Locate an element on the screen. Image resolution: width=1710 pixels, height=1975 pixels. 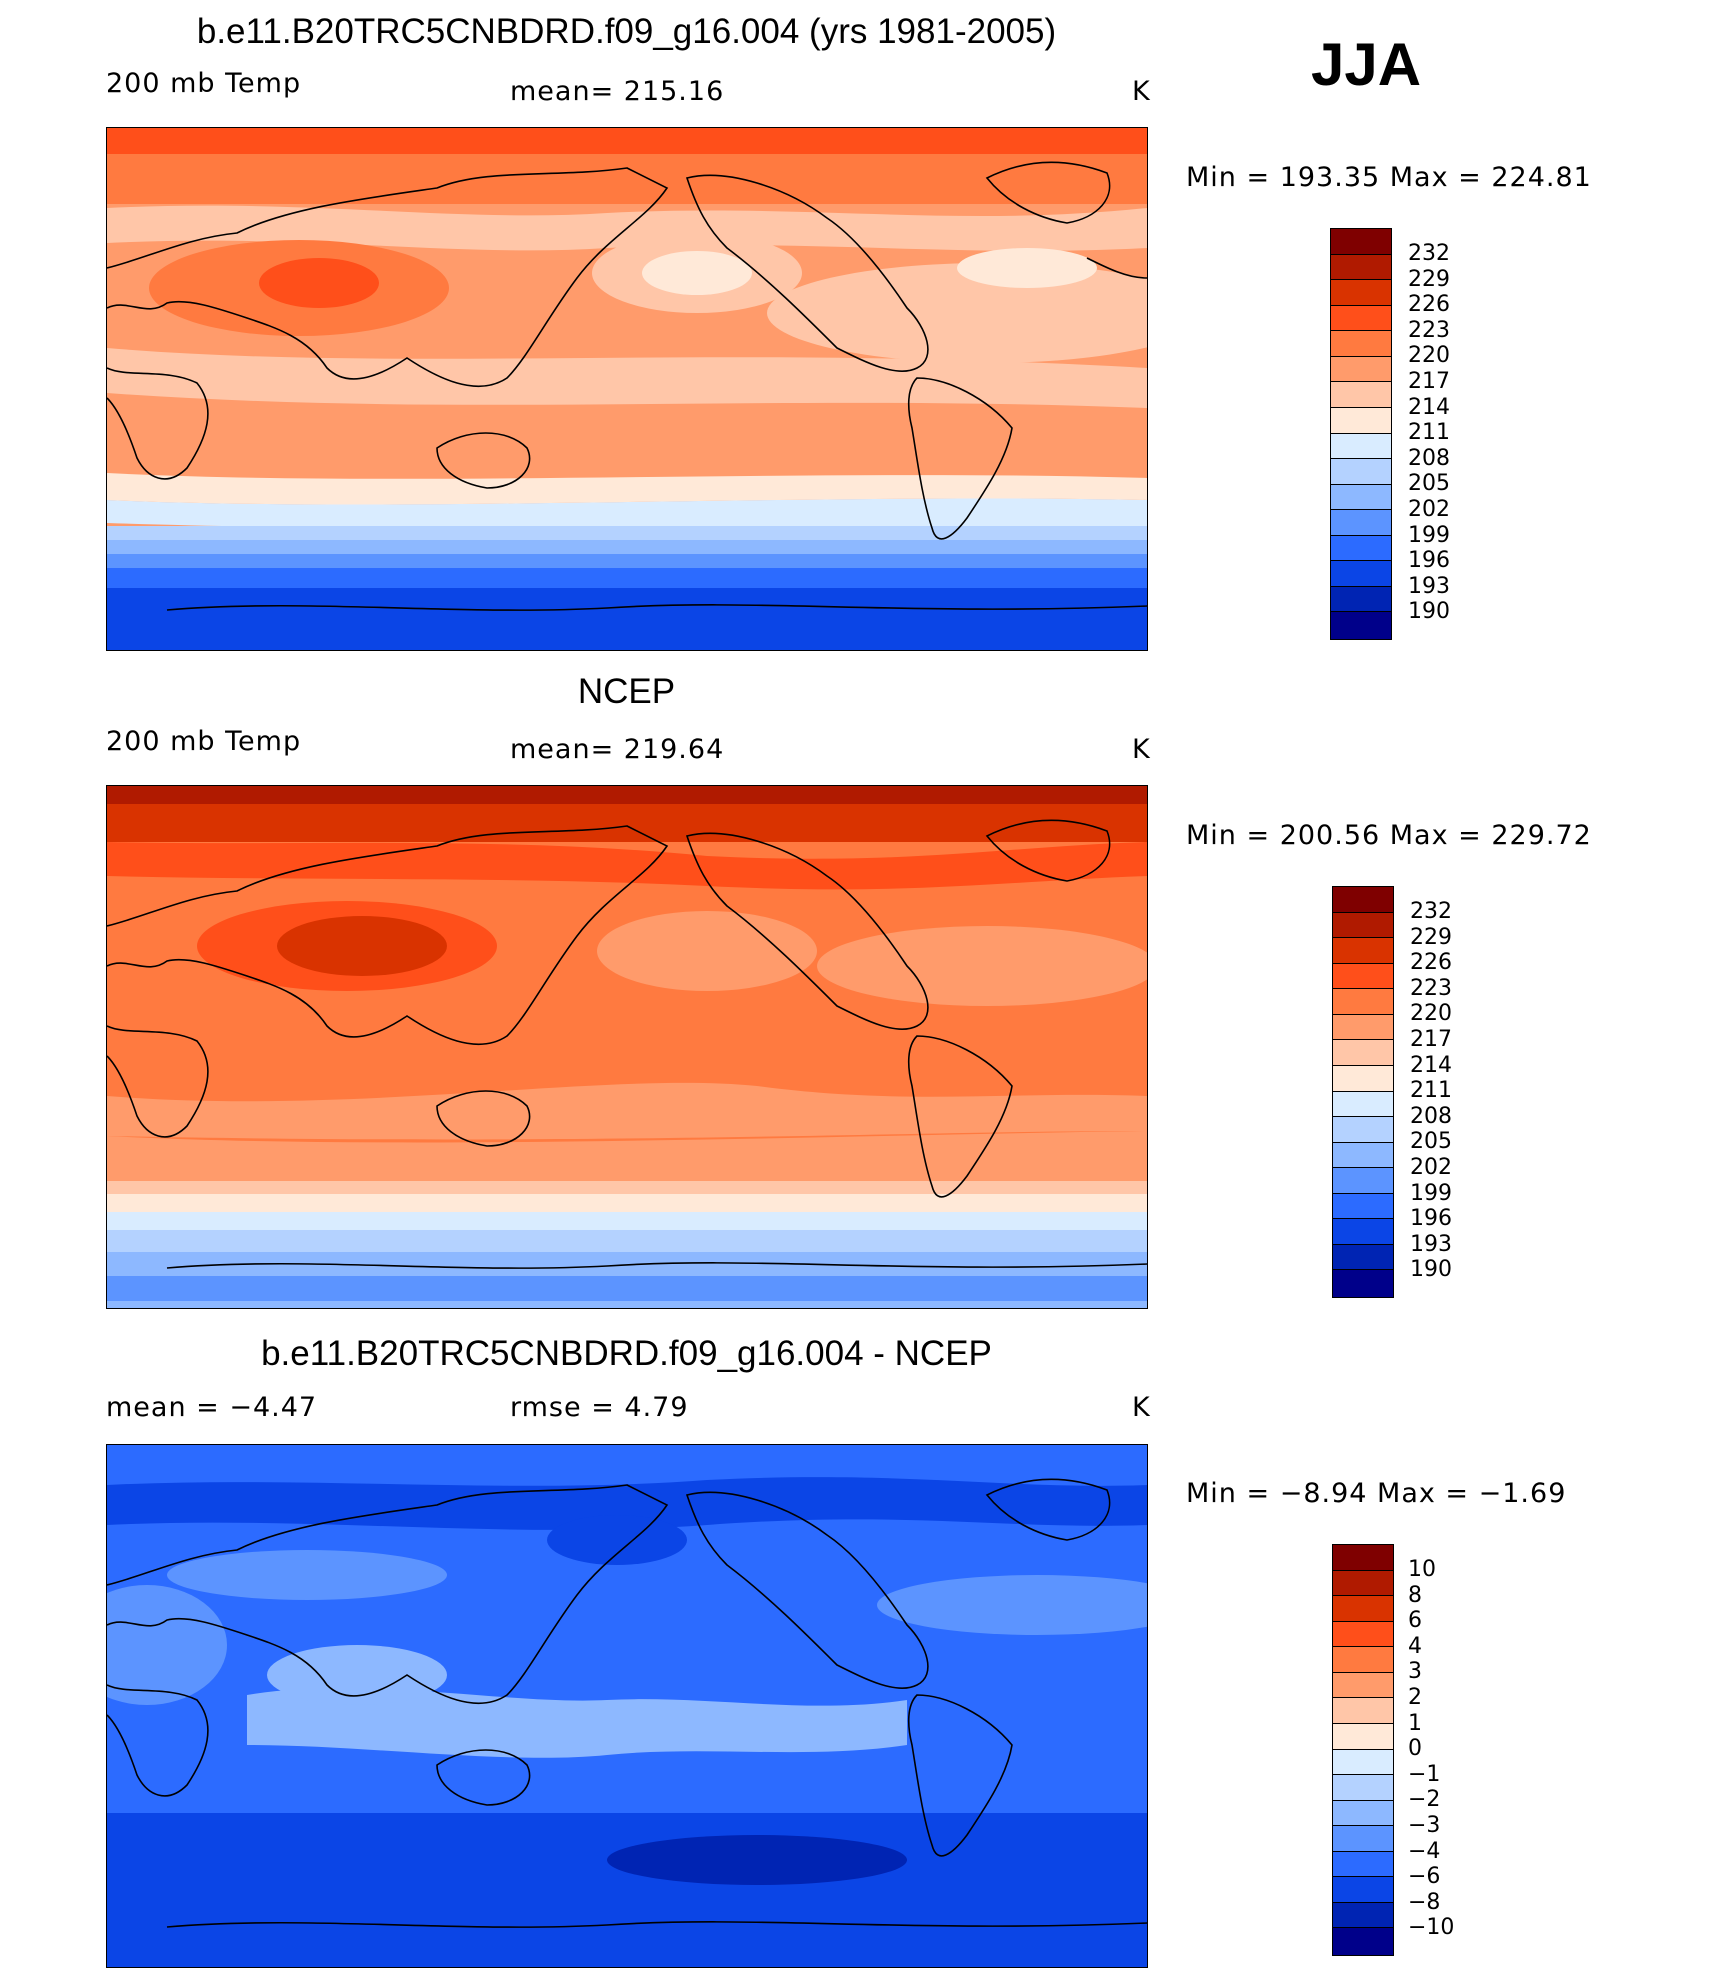
panel1-colorbar-tick: 226 is located at coordinates (1429, 305).